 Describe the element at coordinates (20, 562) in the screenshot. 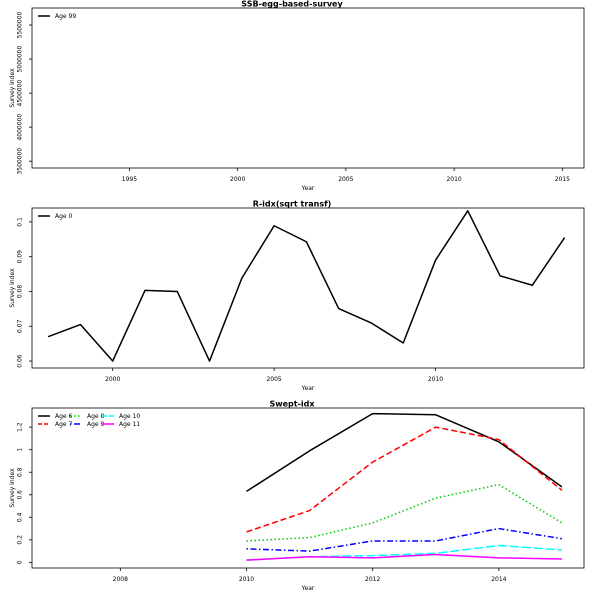

I see `y-tick-label: 0` at that location.